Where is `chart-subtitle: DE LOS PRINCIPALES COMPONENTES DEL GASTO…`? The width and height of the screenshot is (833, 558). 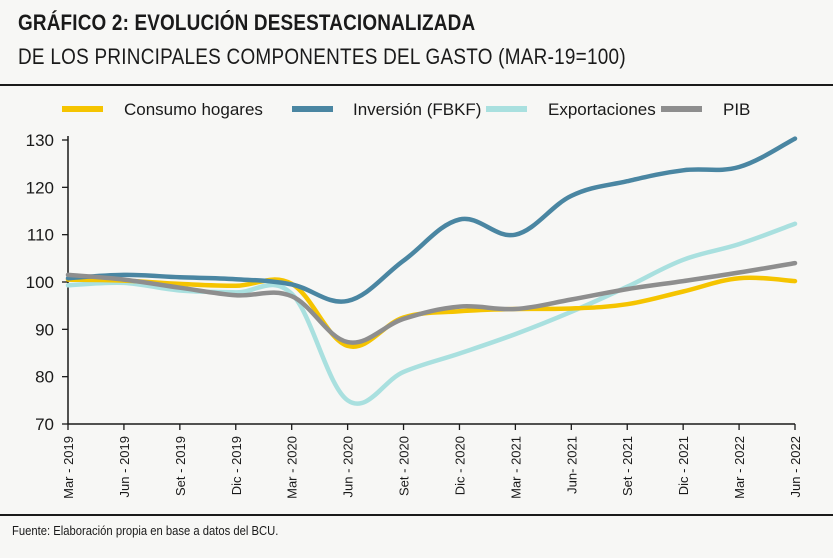 chart-subtitle: DE LOS PRINCIPALES COMPONENTES DEL GASTO… is located at coordinates (322, 56).